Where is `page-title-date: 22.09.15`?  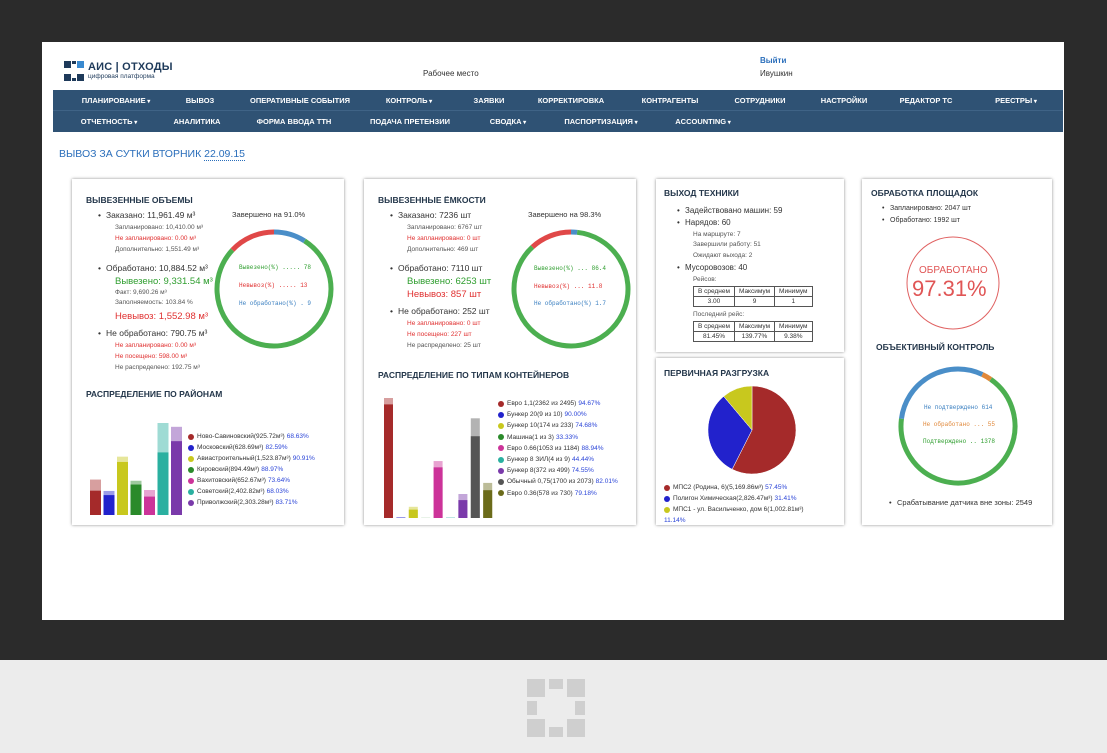
page-title-date: 22.09.15 is located at coordinates (224, 154).